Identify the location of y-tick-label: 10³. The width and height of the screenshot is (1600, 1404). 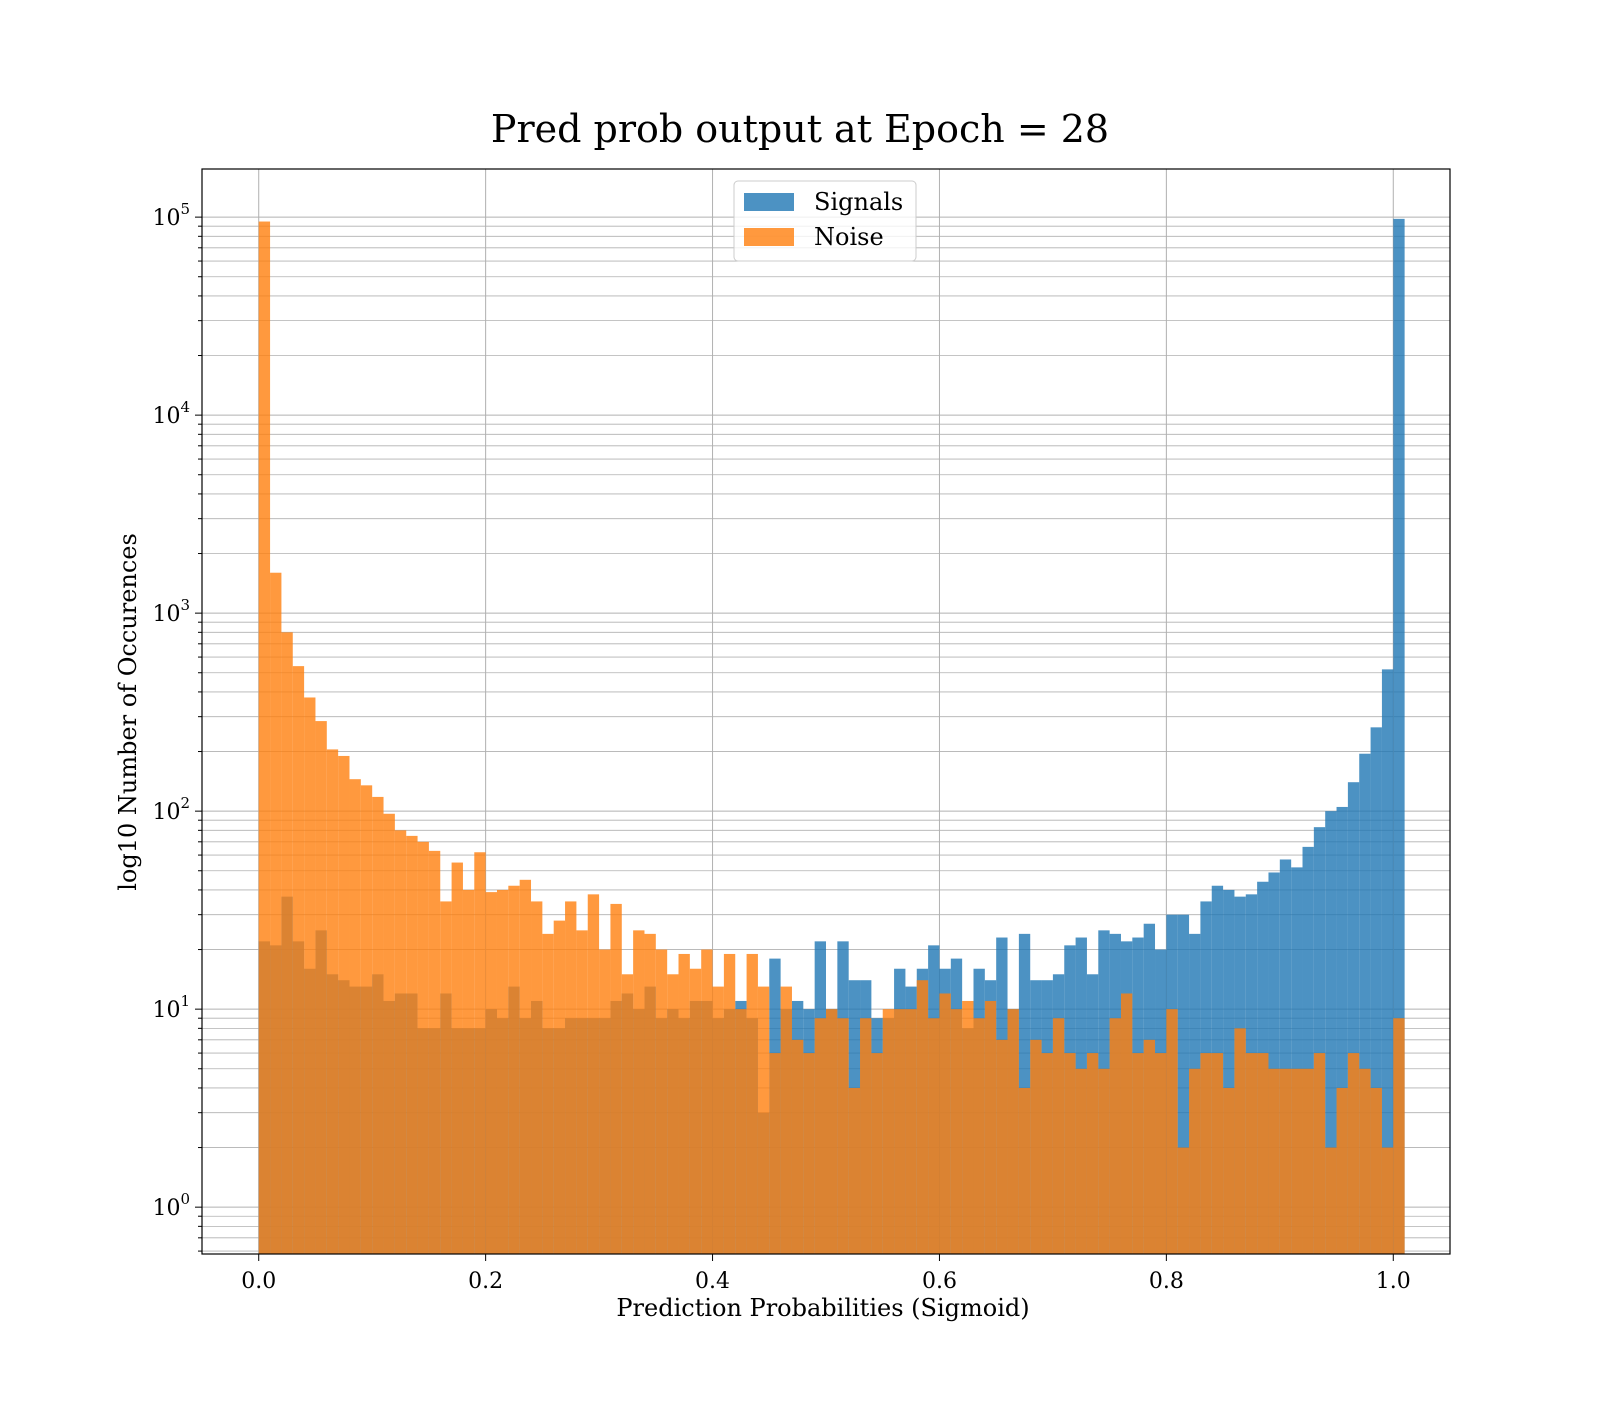
(171, 611).